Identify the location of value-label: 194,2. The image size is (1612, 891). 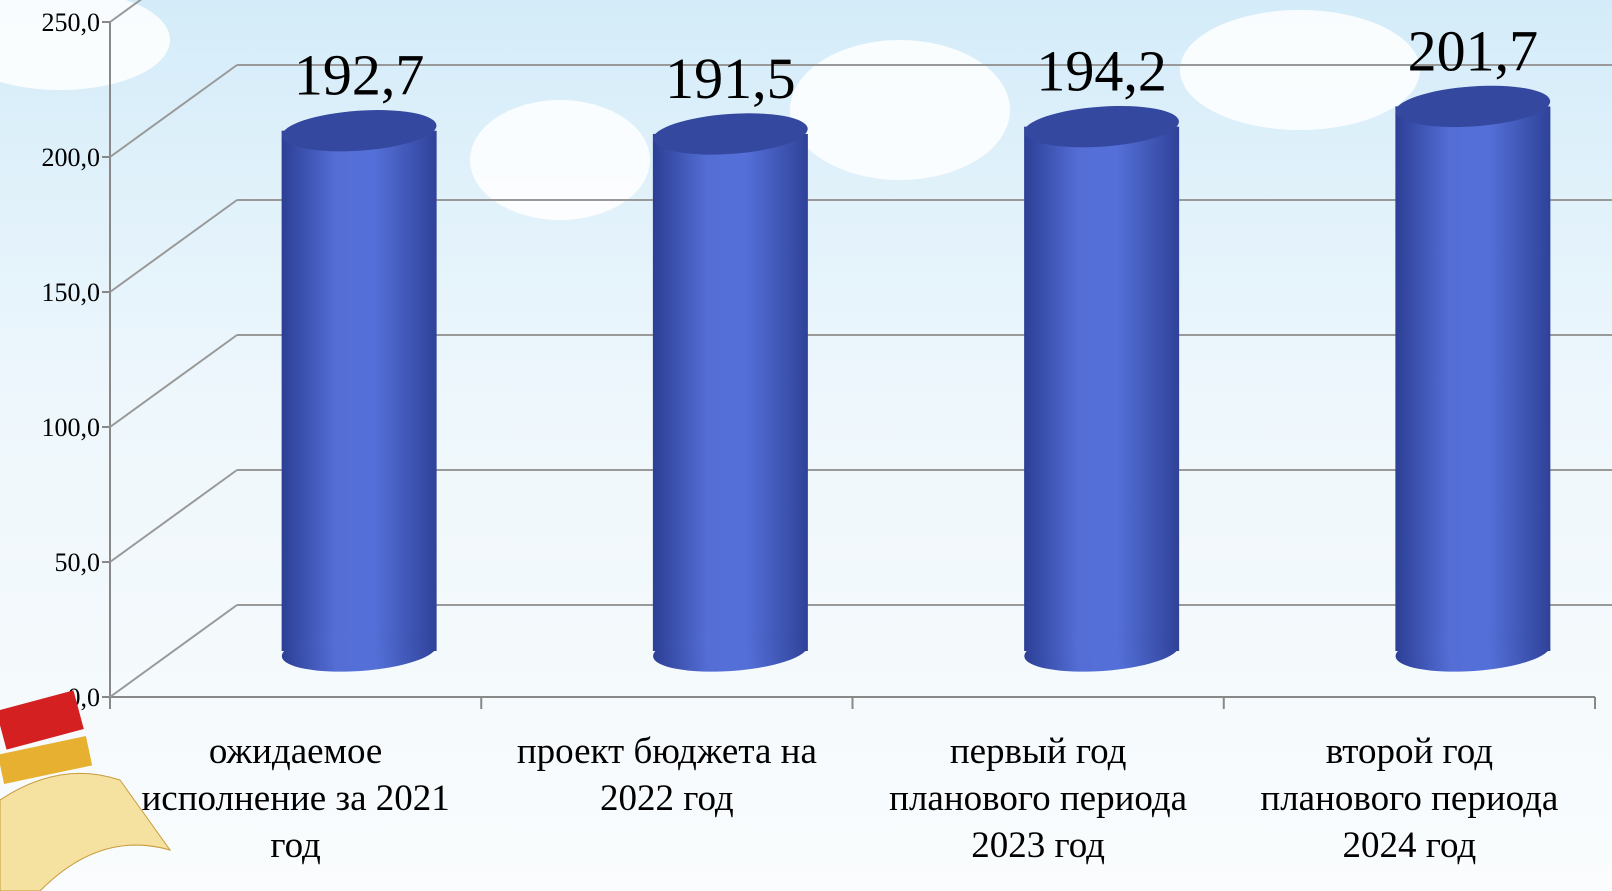
(1101, 71).